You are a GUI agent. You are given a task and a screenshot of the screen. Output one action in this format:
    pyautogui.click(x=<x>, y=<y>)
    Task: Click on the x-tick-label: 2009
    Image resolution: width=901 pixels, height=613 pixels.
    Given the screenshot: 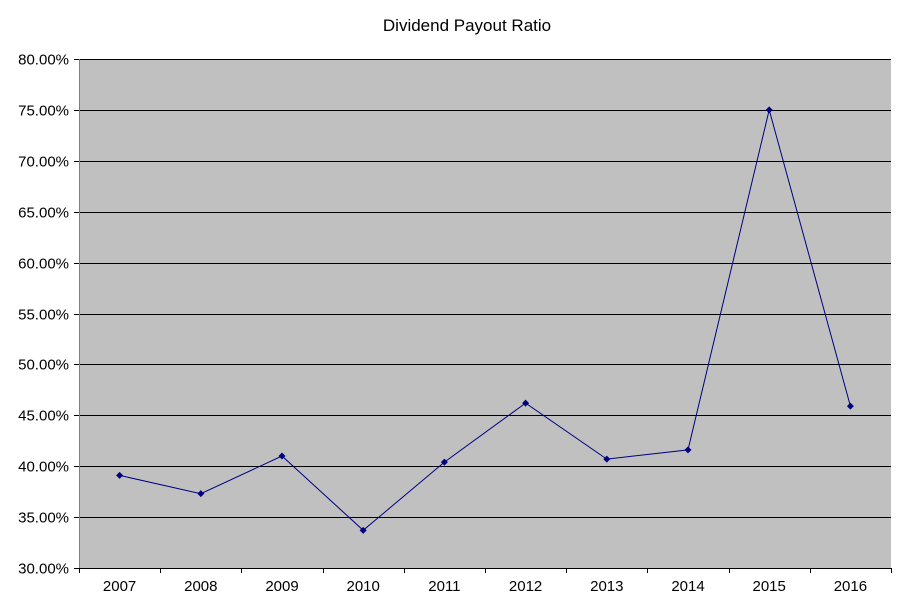 What is the action you would take?
    pyautogui.click(x=281, y=586)
    